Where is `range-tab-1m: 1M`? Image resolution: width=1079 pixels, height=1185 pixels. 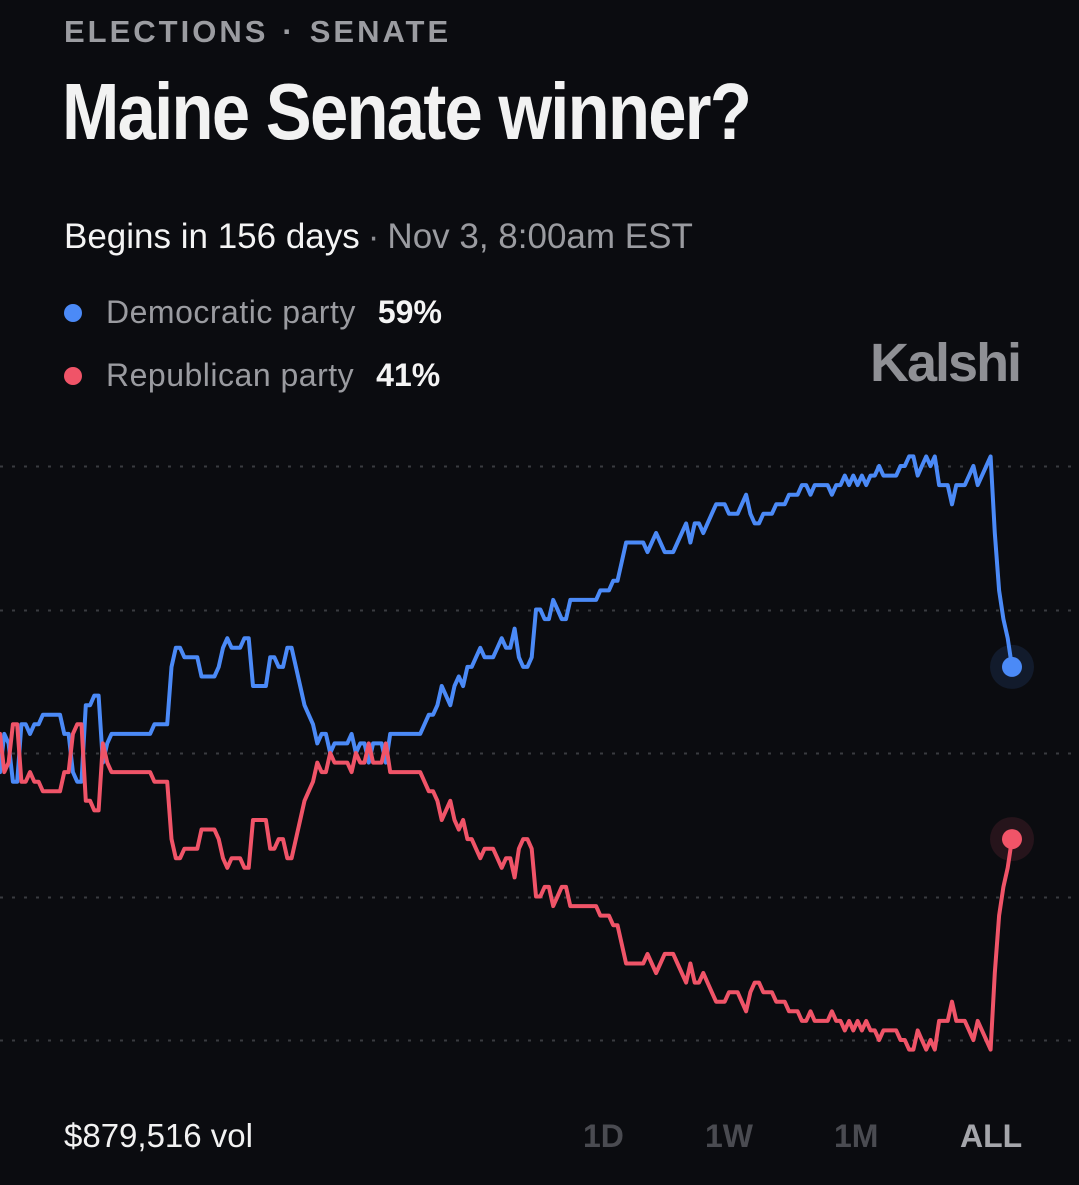 range-tab-1m: 1M is located at coordinates (856, 1136).